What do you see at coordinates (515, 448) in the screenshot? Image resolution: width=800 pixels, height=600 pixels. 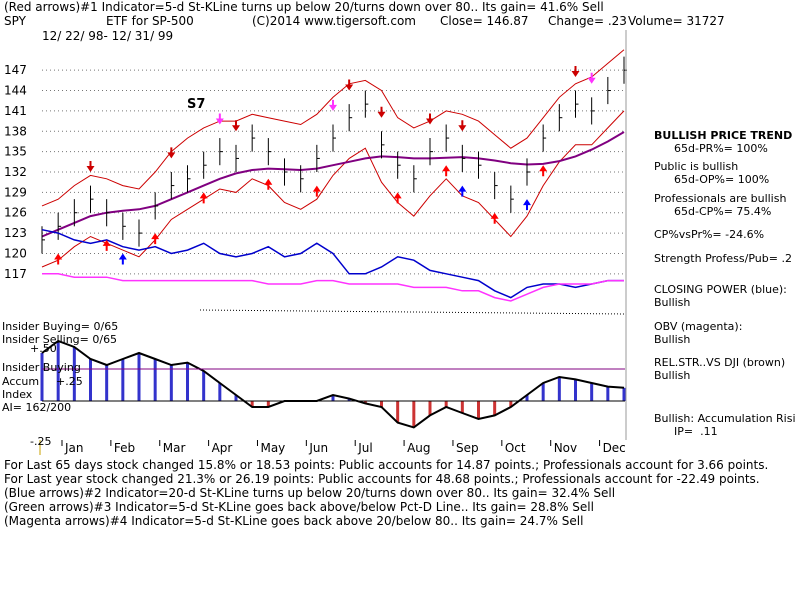 I see `xtick-label-Oct: Oct` at bounding box center [515, 448].